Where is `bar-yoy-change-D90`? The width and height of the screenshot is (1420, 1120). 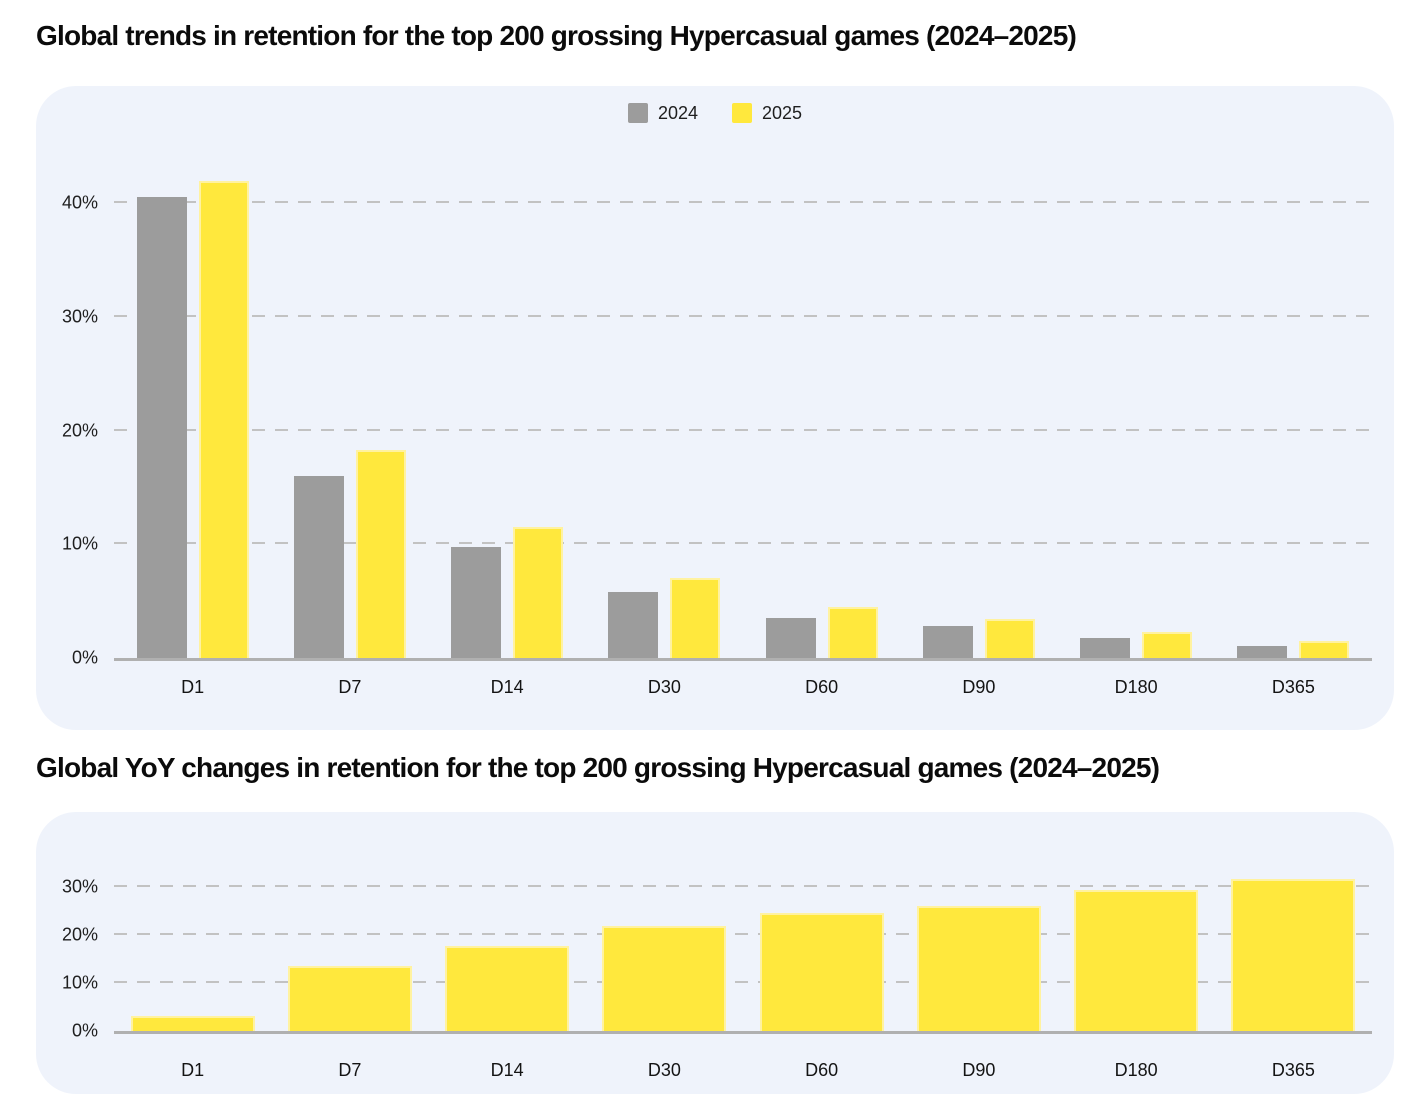
bar-yoy-change-D90 is located at coordinates (978, 968).